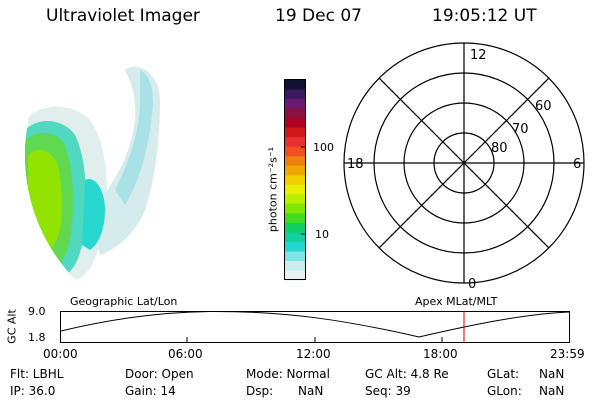  What do you see at coordinates (577, 164) in the screenshot?
I see `mlt-label-6: 6` at bounding box center [577, 164].